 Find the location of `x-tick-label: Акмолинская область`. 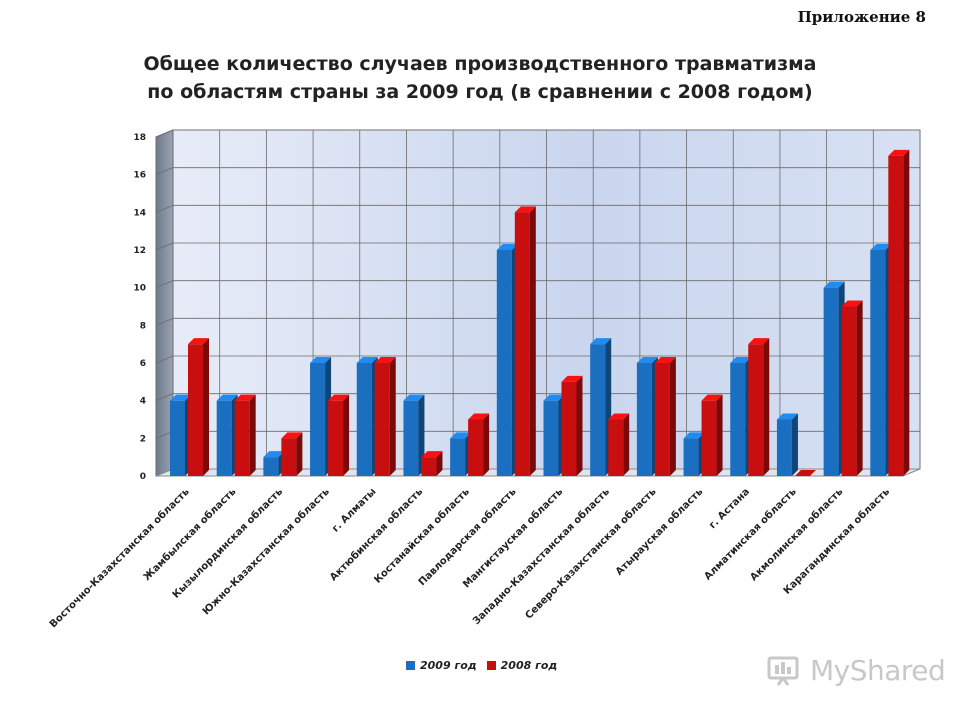

x-tick-label: Акмолинская область is located at coordinates (797, 535).